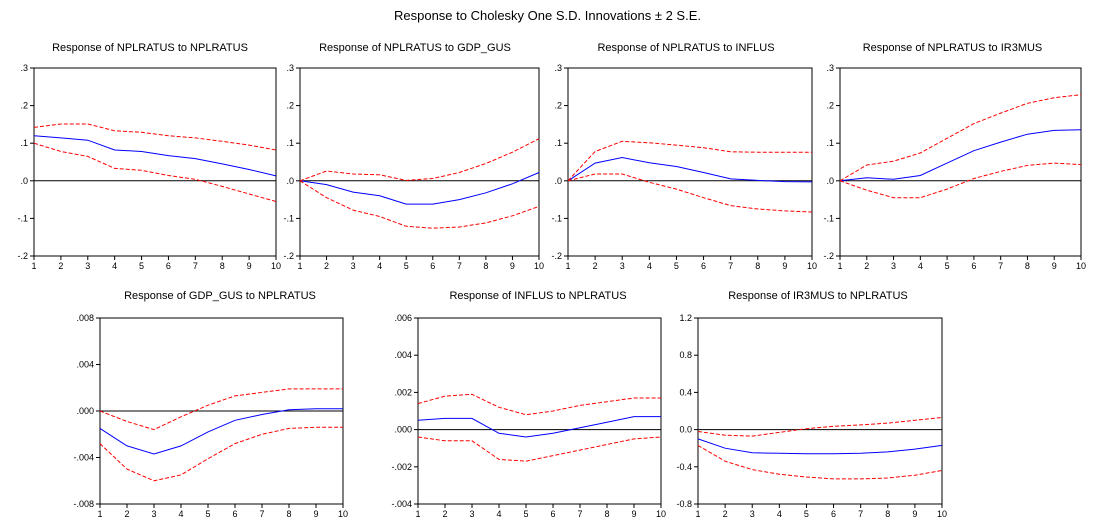 The height and width of the screenshot is (522, 1095). I want to click on panel-title: Response of NPLRATUS to NPLRATUS, so click(150, 48).